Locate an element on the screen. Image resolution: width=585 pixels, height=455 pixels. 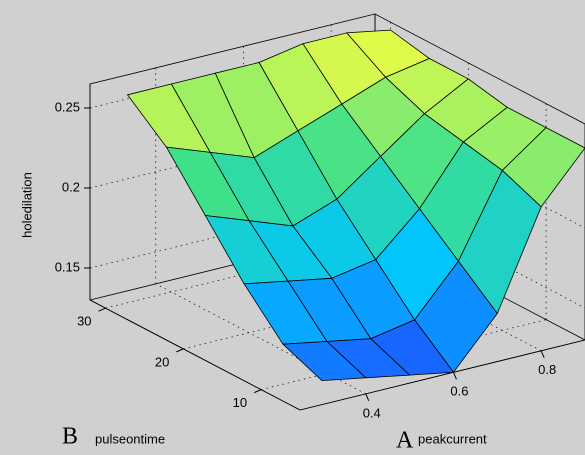
z-tick-label: 0.2 is located at coordinates (71, 186).